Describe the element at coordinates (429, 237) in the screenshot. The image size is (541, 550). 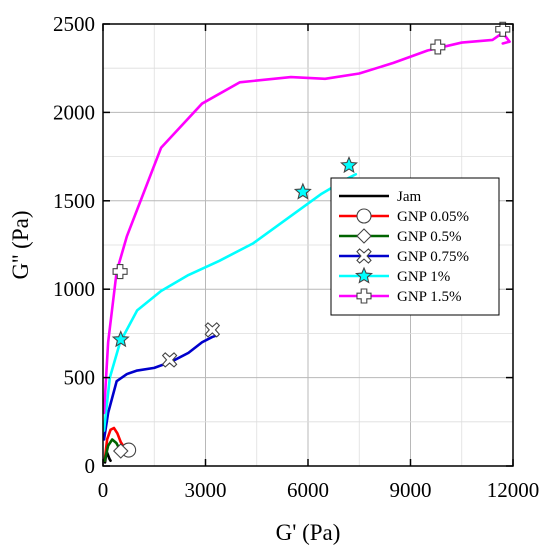
I see `legend-label-2: GNP 0.5%` at that location.